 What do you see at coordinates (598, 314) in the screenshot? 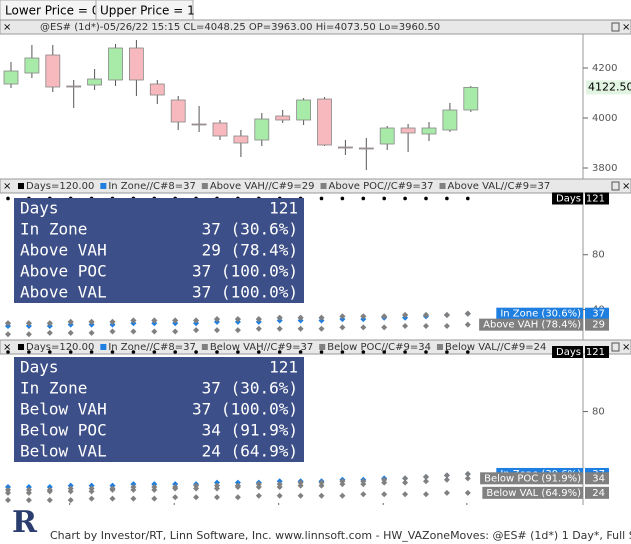
I see `series-value: 37` at bounding box center [598, 314].